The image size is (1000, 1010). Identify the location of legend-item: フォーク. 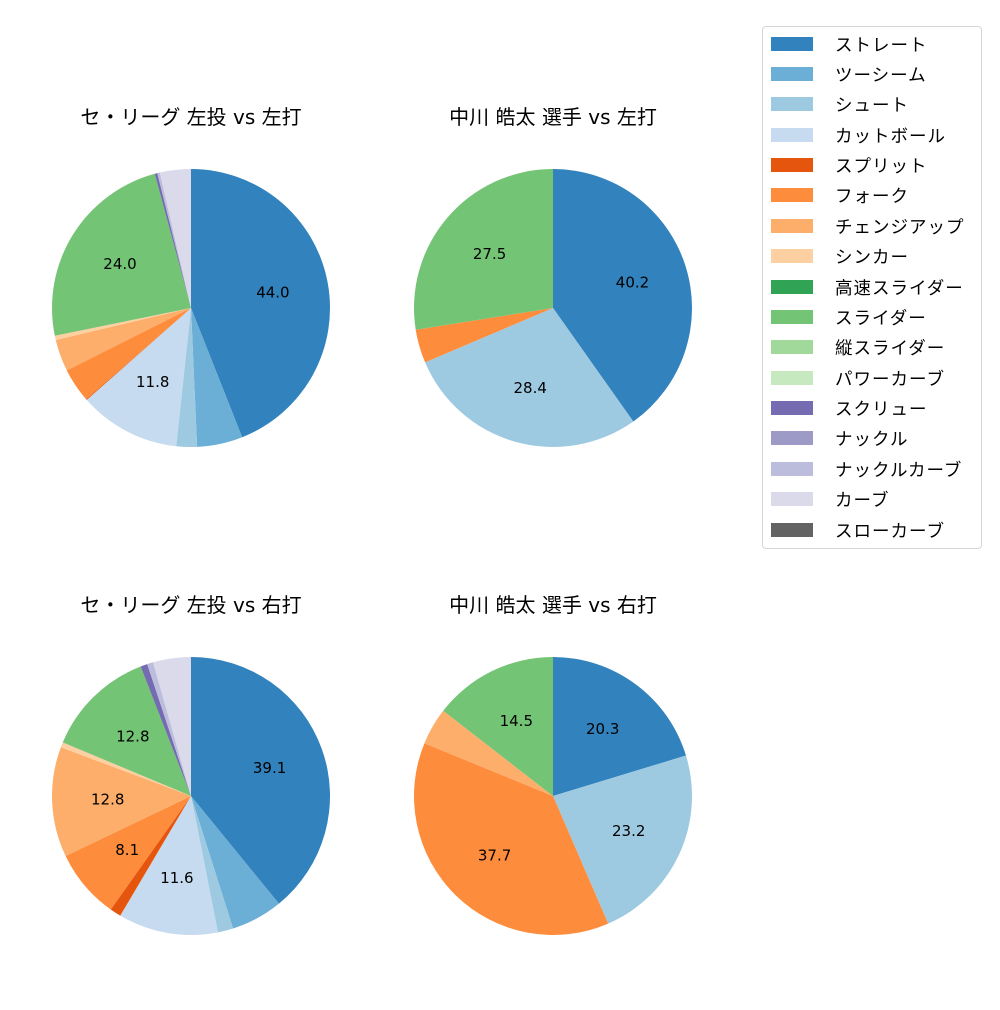
(840, 195).